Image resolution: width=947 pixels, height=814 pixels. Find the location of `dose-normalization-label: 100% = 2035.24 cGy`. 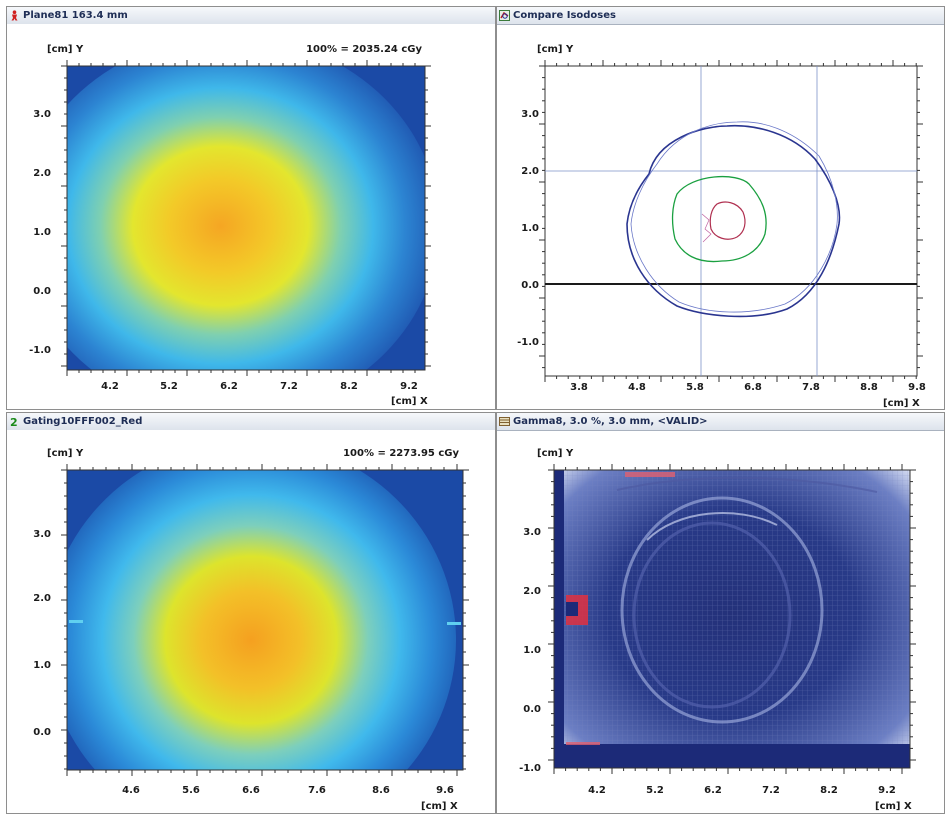

dose-normalization-label: 100% = 2035.24 cGy is located at coordinates (364, 49).